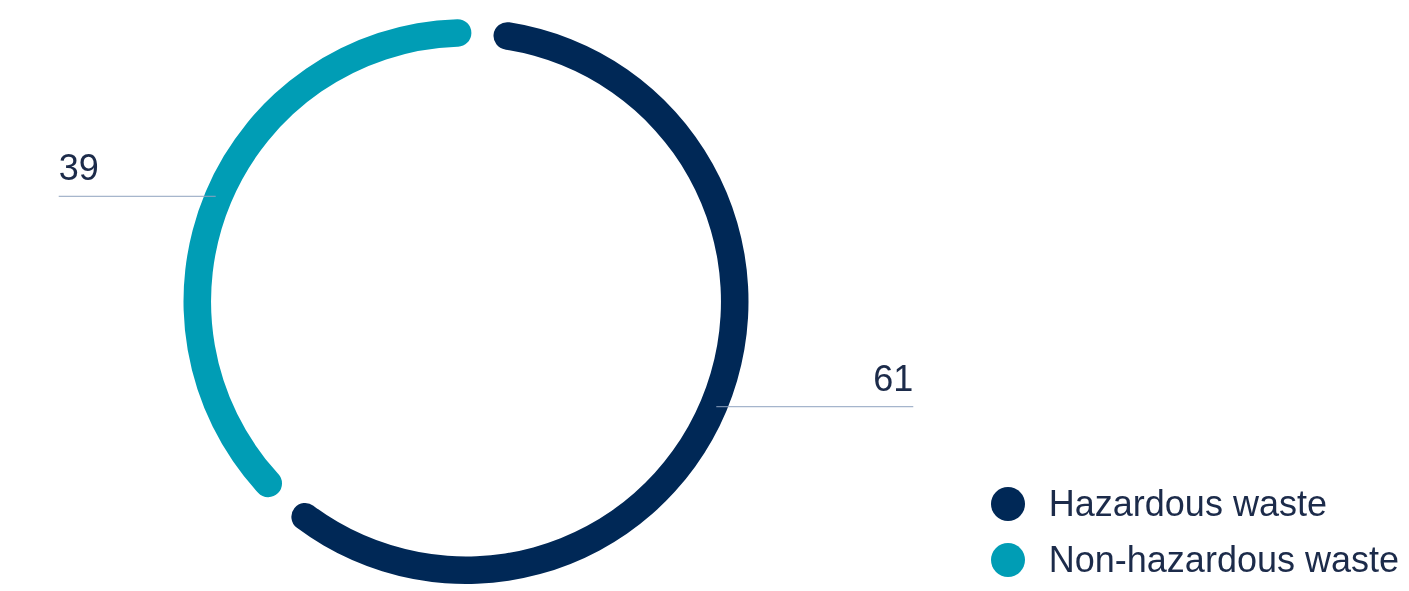 This screenshot has width=1409, height=591. What do you see at coordinates (1223, 560) in the screenshot?
I see `legend-label: Non-hazardous waste` at bounding box center [1223, 560].